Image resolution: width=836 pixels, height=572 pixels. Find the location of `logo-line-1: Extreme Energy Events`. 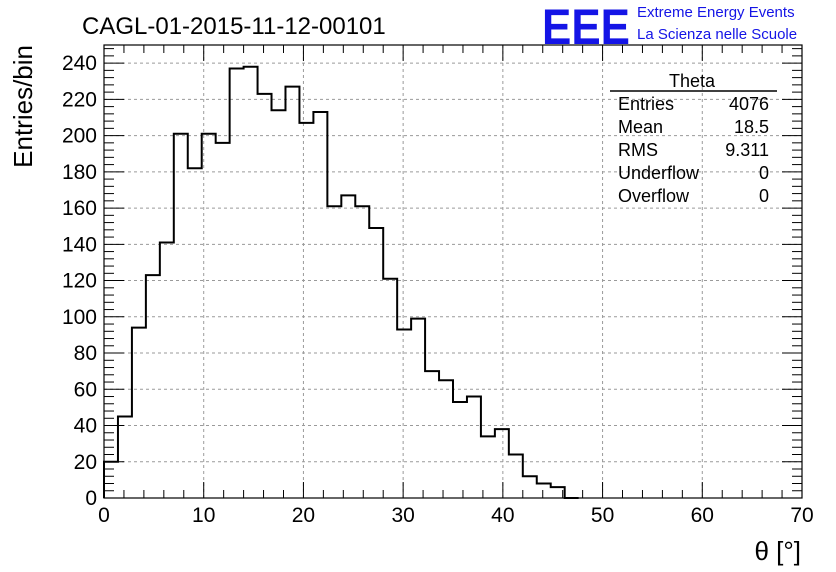

logo-line-1: Extreme Energy Events is located at coordinates (716, 12).